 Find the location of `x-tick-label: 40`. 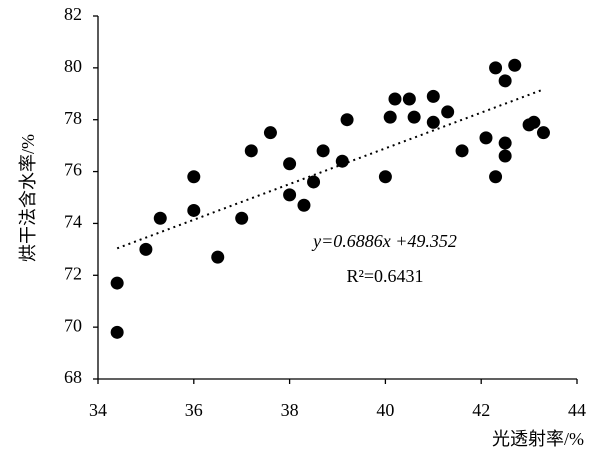

x-tick-label: 40 is located at coordinates (385, 410).